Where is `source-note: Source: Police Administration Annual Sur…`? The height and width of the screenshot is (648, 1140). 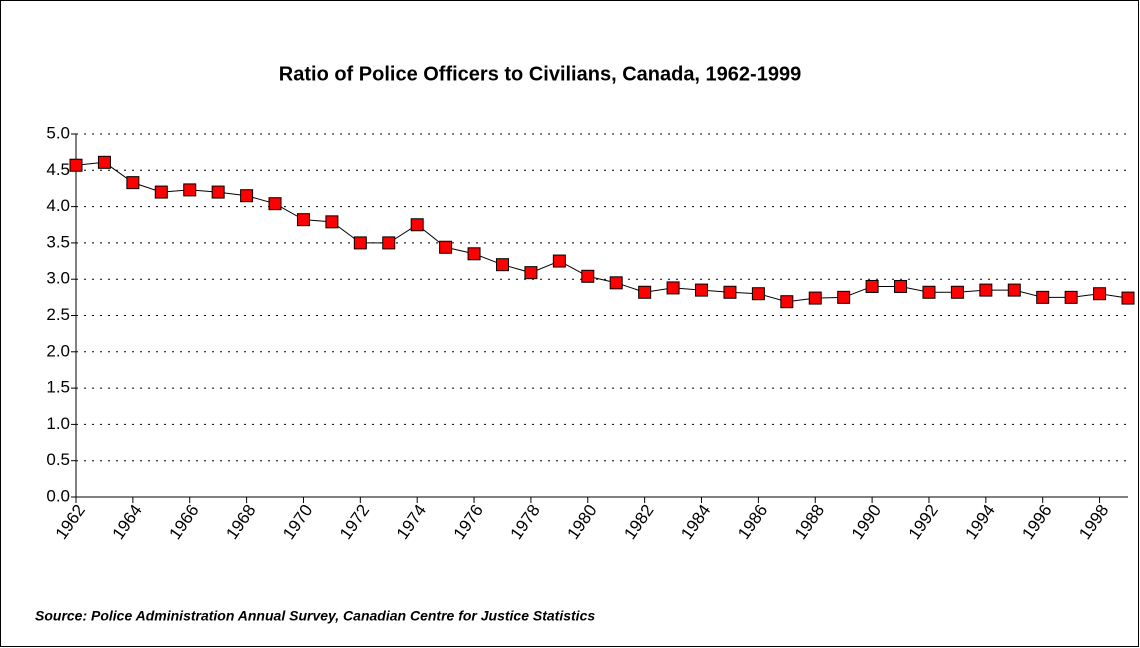
source-note: Source: Police Administration Annual Sur… is located at coordinates (315, 616).